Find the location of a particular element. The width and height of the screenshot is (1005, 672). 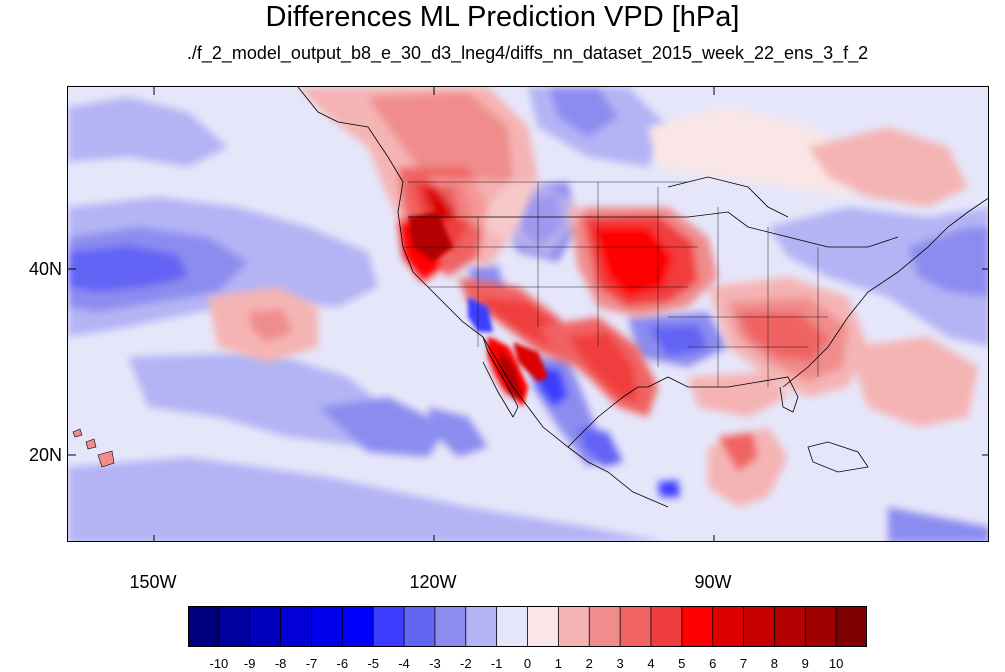

colorbar-tick-label: 0 is located at coordinates (527, 663).